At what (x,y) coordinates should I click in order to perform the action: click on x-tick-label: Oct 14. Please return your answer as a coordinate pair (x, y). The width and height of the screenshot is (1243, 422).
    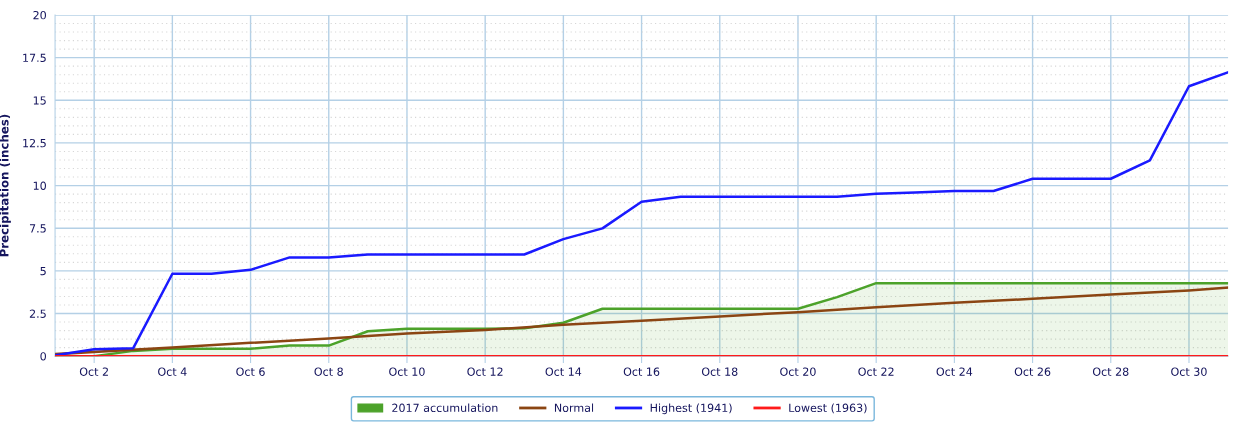
    Looking at the image, I should click on (563, 371).